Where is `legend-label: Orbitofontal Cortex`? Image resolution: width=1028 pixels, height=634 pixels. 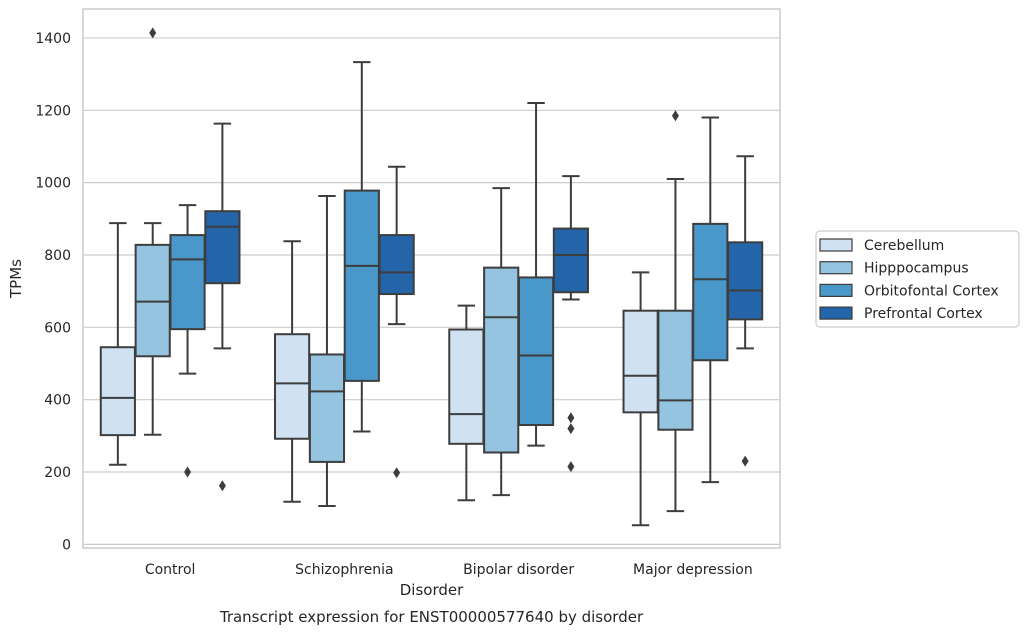 legend-label: Orbitofontal Cortex is located at coordinates (931, 291).